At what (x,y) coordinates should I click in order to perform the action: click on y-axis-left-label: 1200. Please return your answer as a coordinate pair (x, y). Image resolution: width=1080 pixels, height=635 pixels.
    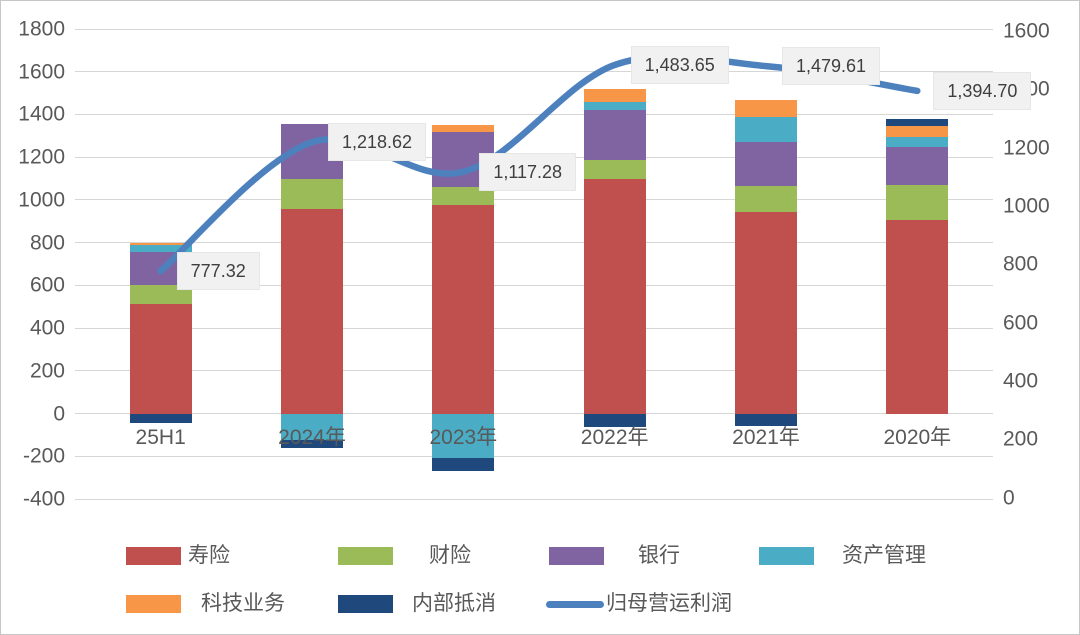
    Looking at the image, I should click on (41, 157).